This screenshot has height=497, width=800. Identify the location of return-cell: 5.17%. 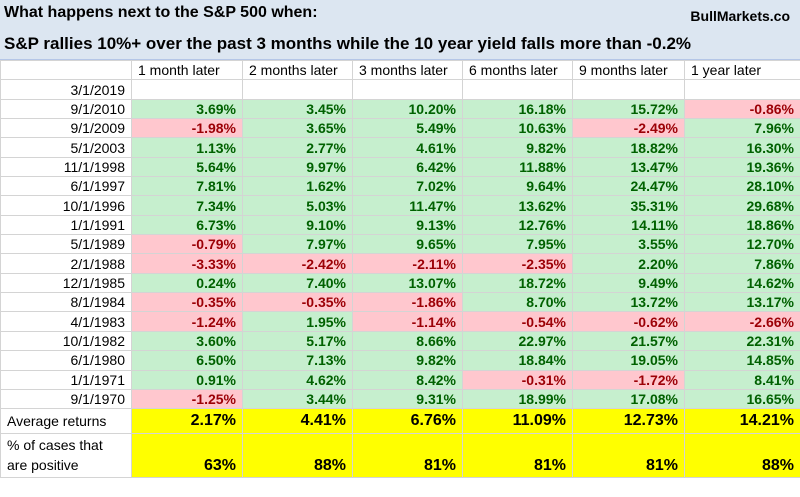
(297, 341).